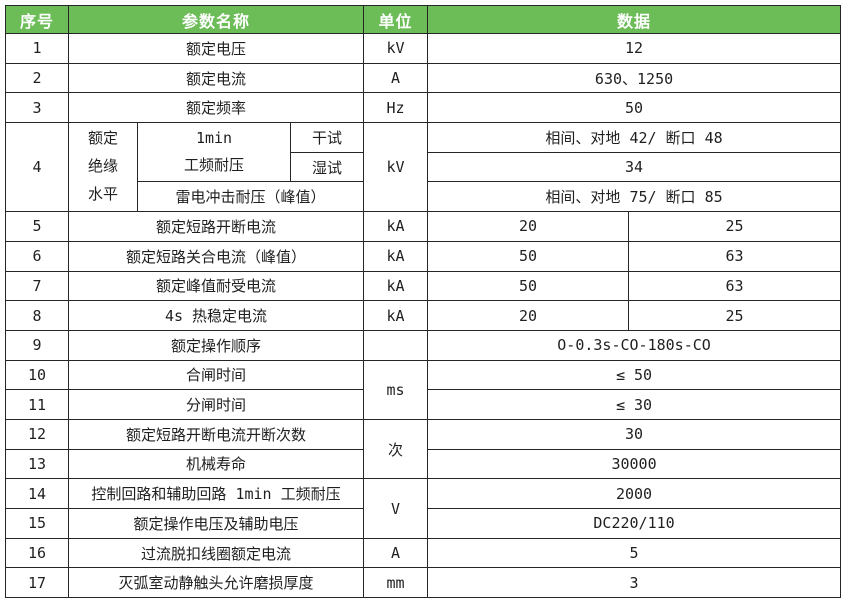 The height and width of the screenshot is (600, 844). What do you see at coordinates (37, 345) in the screenshot?
I see `row-no: 9` at bounding box center [37, 345].